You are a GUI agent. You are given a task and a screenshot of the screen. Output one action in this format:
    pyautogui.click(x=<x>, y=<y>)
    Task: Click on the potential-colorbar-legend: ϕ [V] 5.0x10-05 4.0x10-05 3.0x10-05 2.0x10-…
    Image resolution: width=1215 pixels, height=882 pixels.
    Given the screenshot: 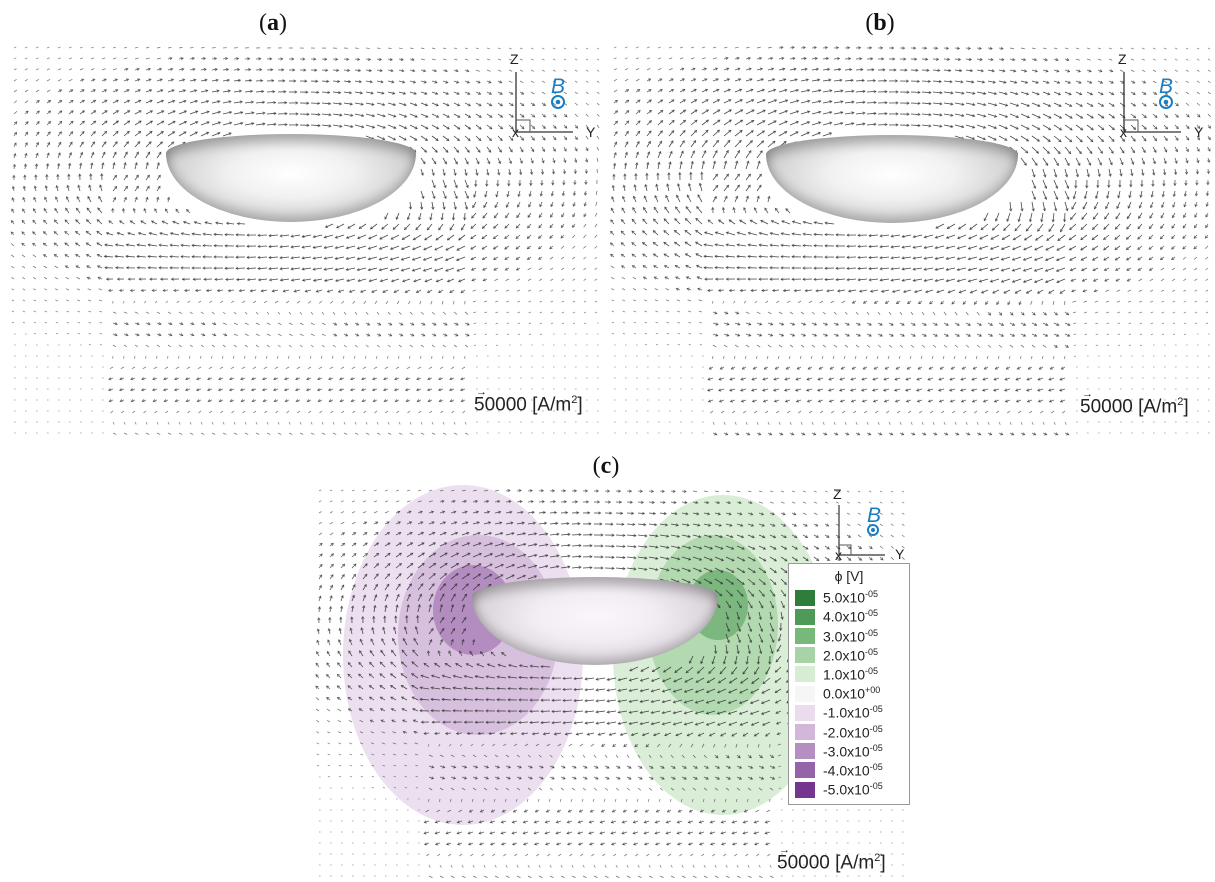 What is the action you would take?
    pyautogui.click(x=849, y=684)
    